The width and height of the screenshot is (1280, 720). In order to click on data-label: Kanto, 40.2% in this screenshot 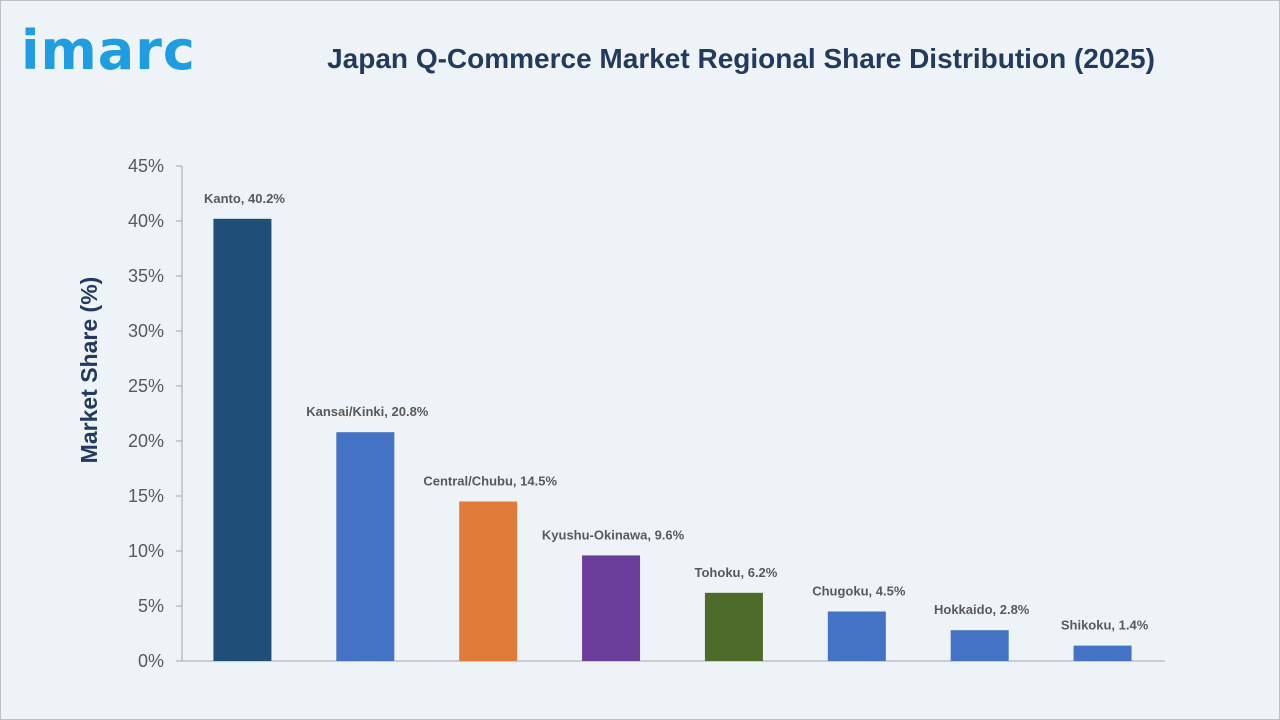, I will do `click(244, 198)`.